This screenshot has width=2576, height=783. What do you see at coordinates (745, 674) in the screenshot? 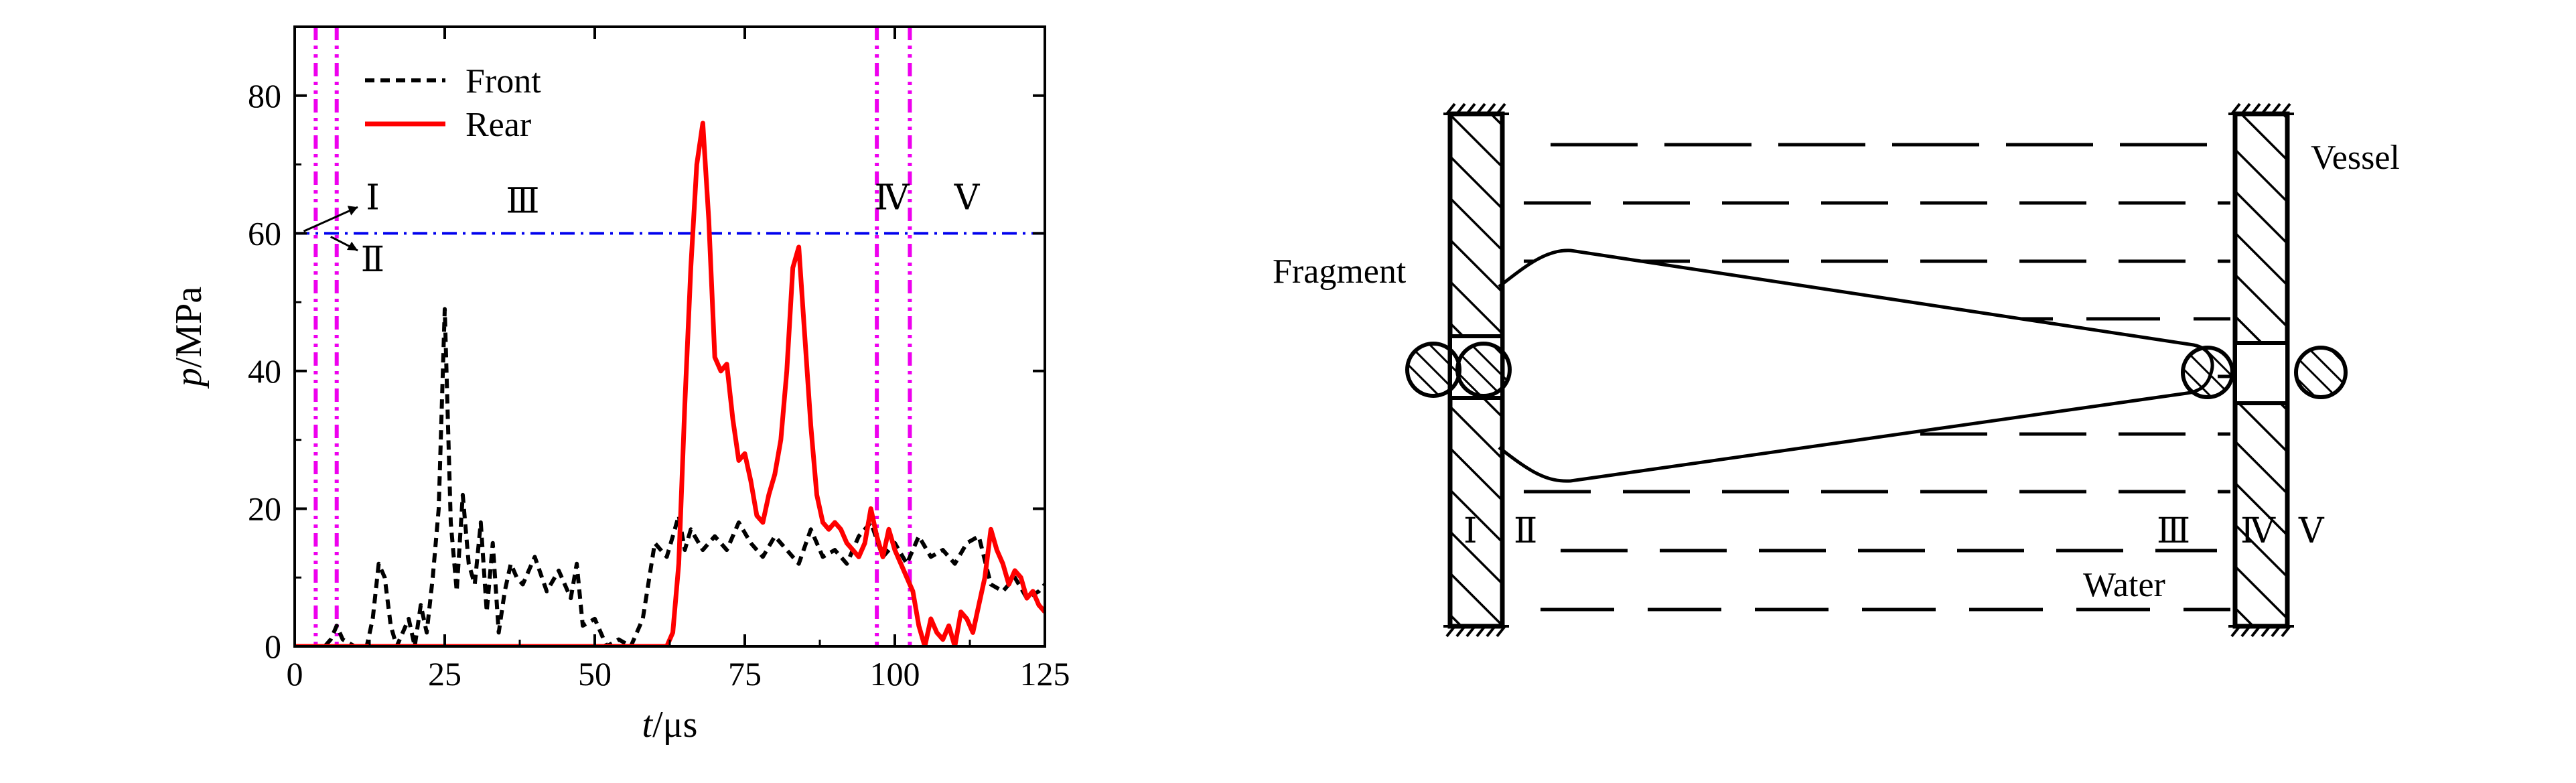
I see `x-tick-label-75: 75` at bounding box center [745, 674].